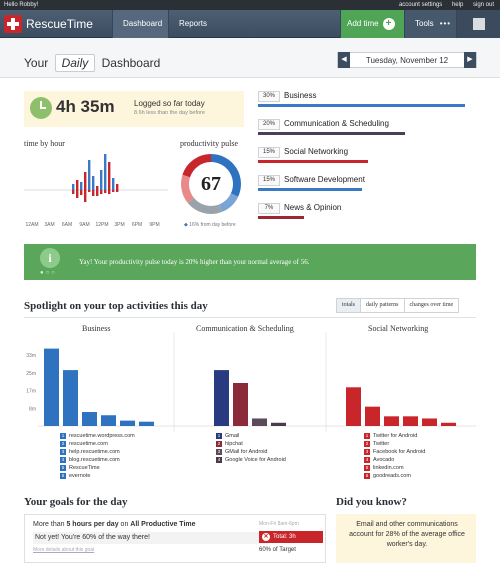  Describe the element at coordinates (140, 24) in the screenshot. I see `nav-dashboard: Dashboard` at that location.